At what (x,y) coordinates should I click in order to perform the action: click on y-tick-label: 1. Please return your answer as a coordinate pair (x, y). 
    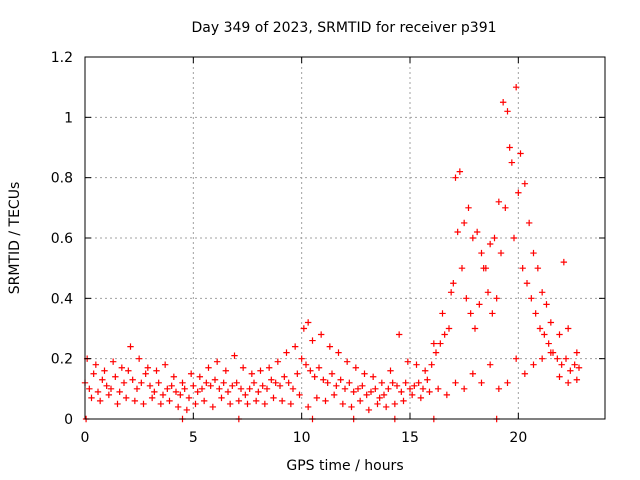
    Looking at the image, I should click on (68, 118).